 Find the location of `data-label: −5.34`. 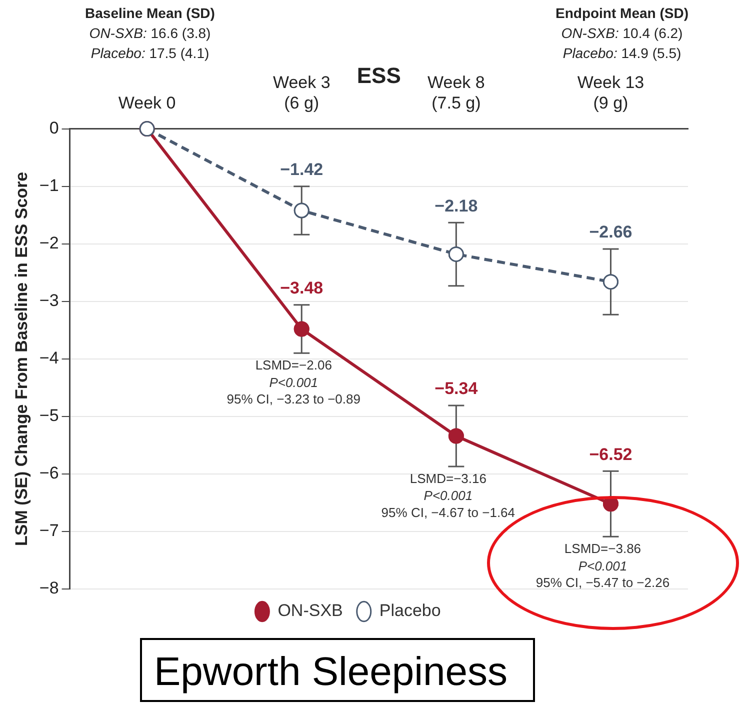

data-label: −5.34 is located at coordinates (456, 388).